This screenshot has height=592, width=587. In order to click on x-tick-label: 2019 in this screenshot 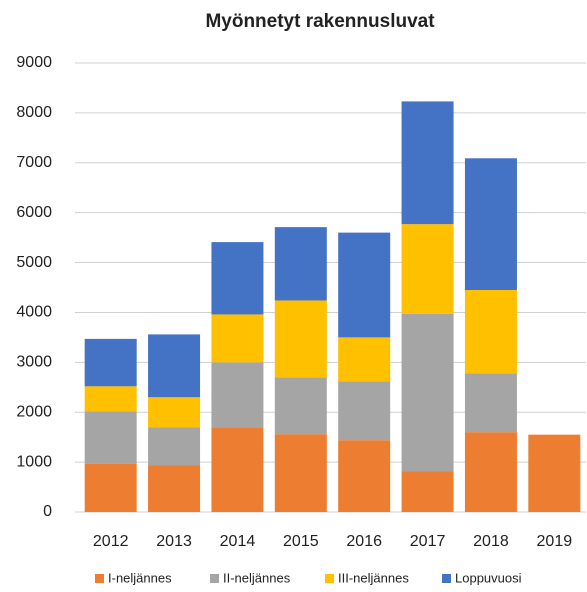, I will do `click(555, 541)`.